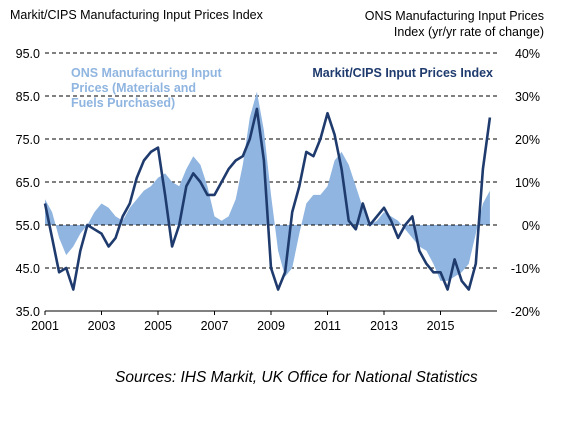 This screenshot has width=564, height=423. What do you see at coordinates (158, 326) in the screenshot?
I see `x-tick-label: 2005` at bounding box center [158, 326].